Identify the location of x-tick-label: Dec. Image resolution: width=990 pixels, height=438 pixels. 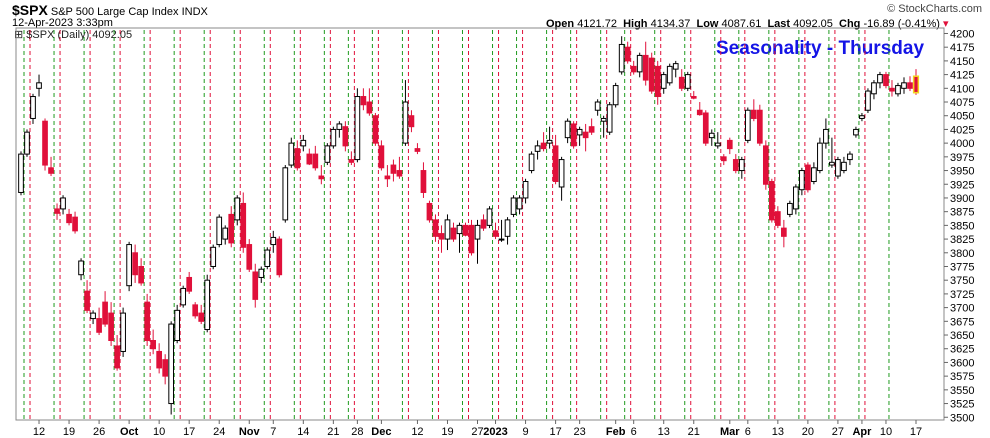
(381, 432).